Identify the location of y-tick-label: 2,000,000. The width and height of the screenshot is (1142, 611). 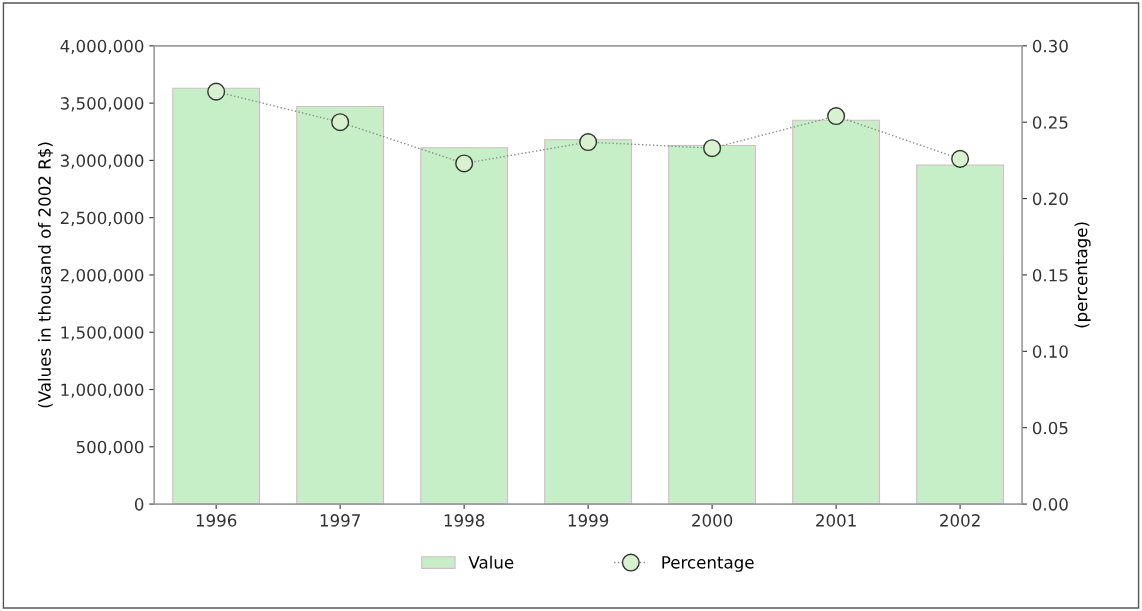
(102, 276).